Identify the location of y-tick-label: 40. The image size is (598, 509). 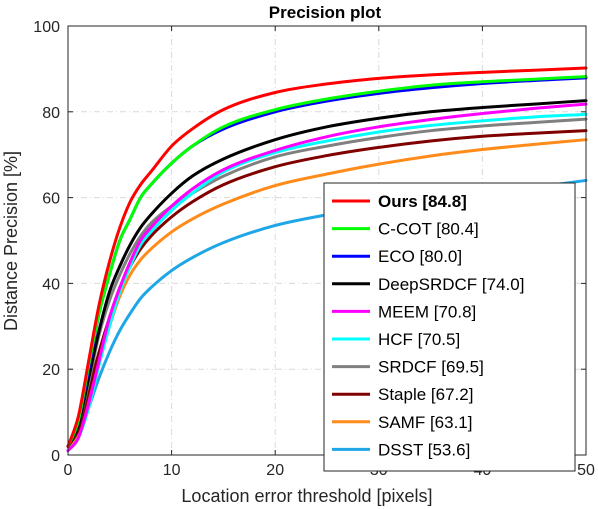
(51, 284).